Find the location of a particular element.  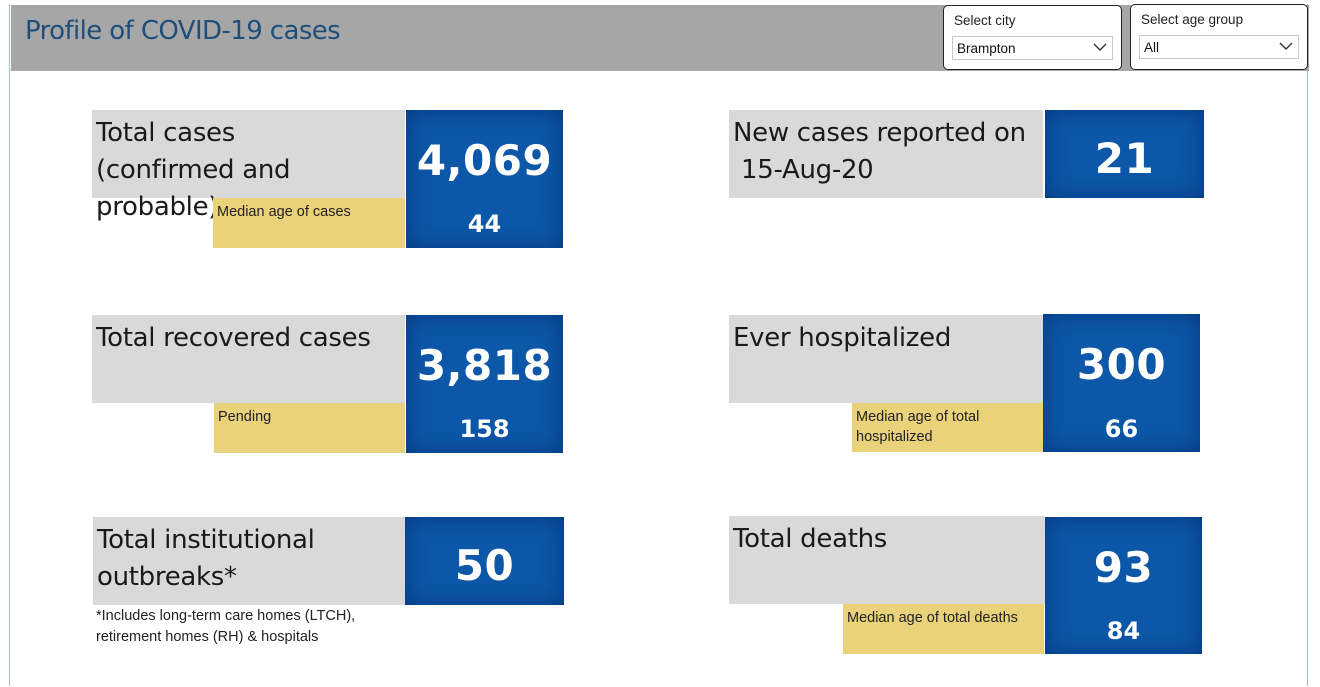

recovered-tile: 3,818 158 is located at coordinates (484, 384).